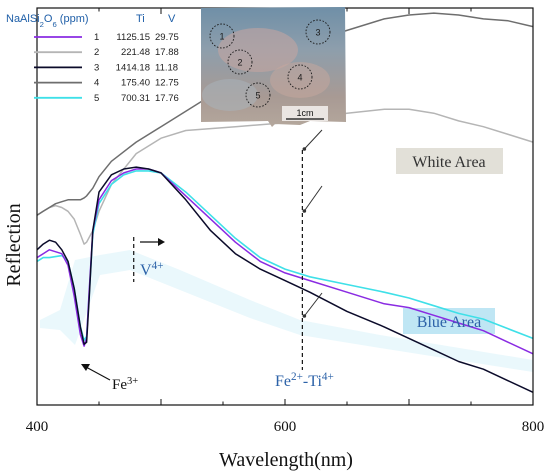 The width and height of the screenshot is (550, 475). Describe the element at coordinates (85, 367) in the screenshot. I see `fe3-arrow-head` at that location.